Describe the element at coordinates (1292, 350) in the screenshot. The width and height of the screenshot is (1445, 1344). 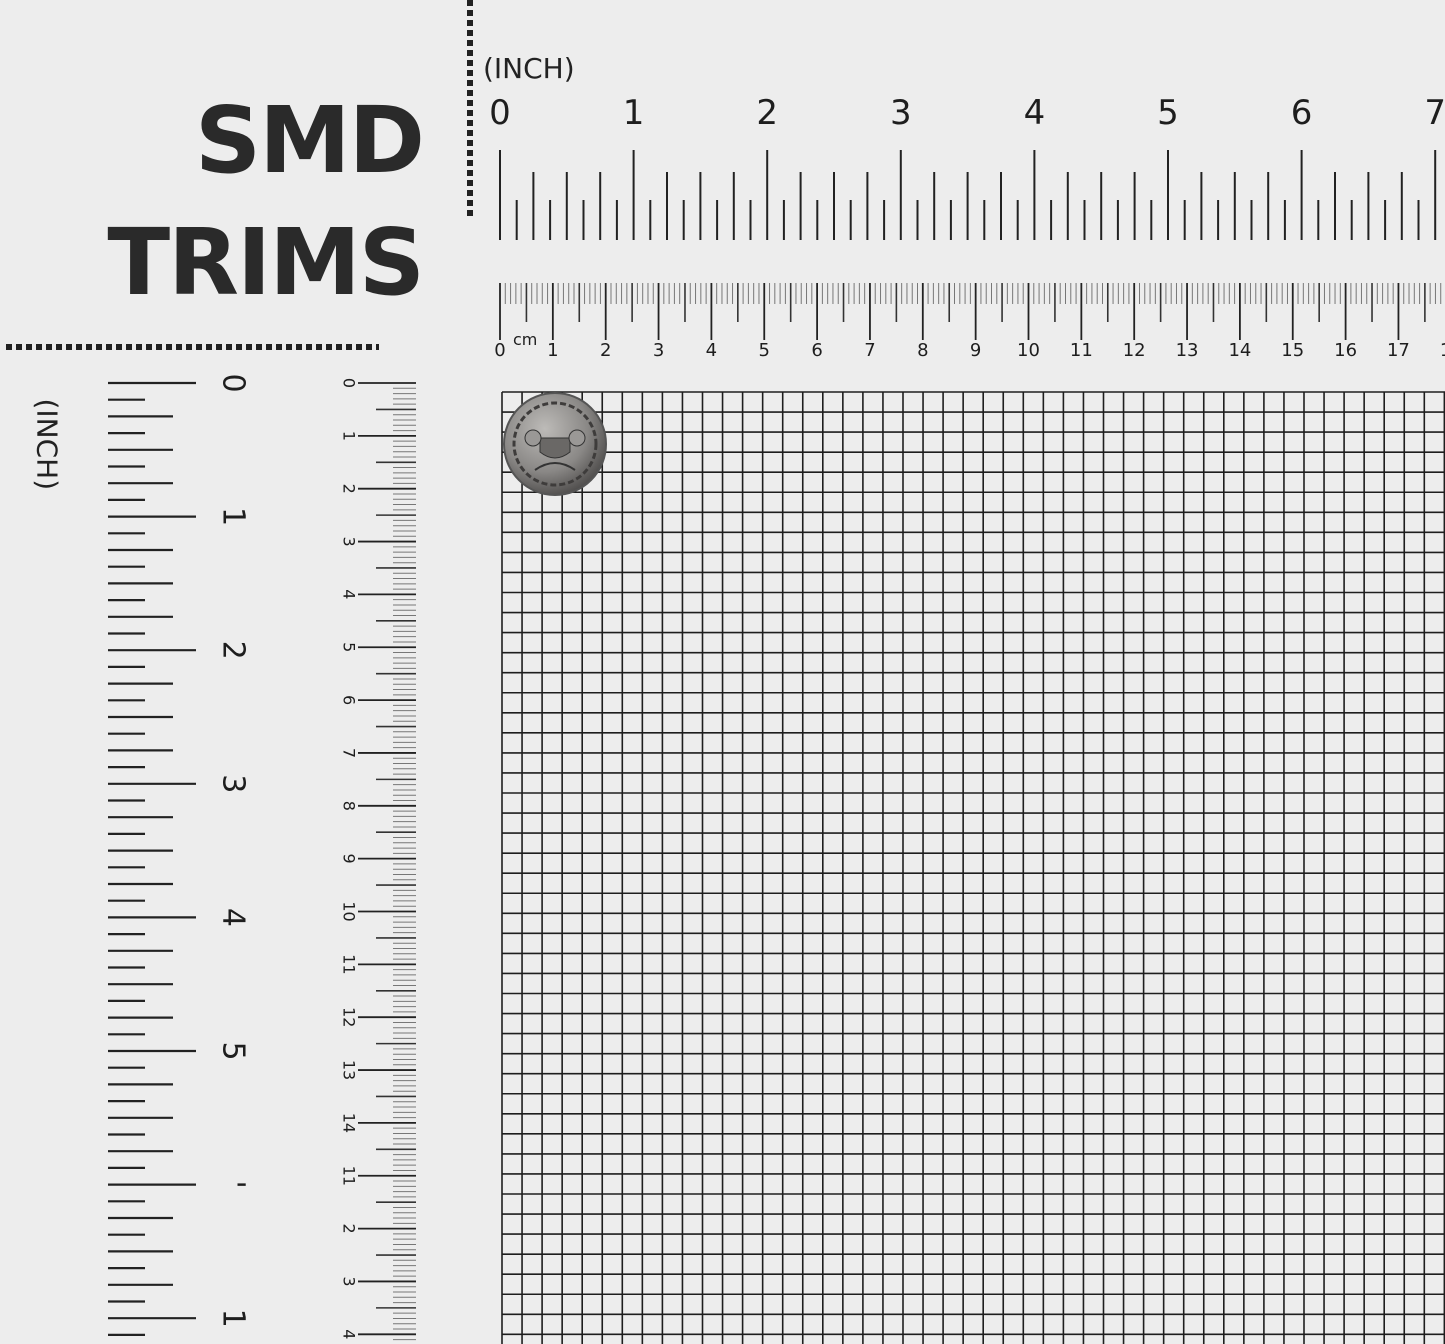
I see `cm-label: 15` at that location.